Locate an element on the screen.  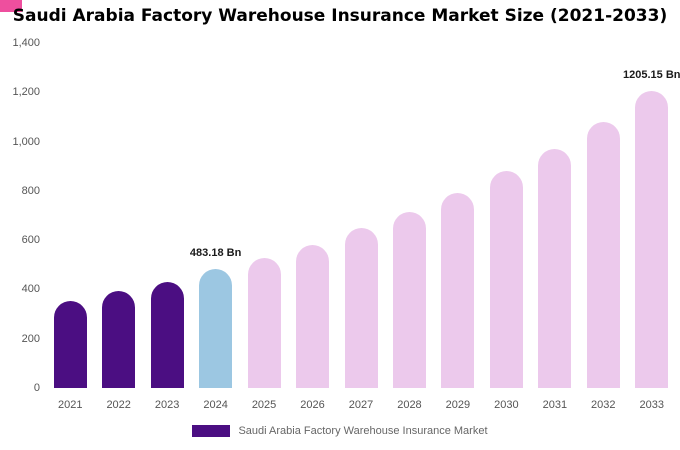
x-tick-label: 2022 is located at coordinates (118, 405).